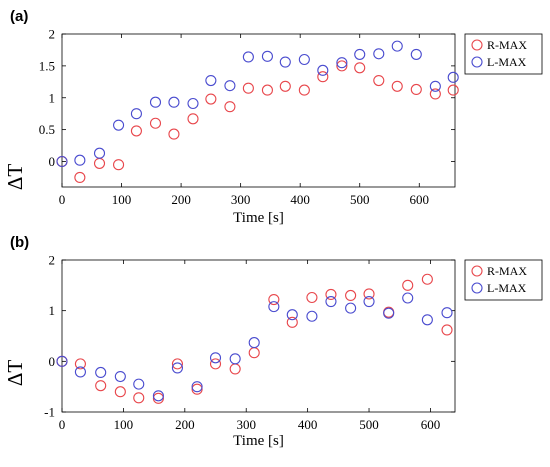 The width and height of the screenshot is (550, 467). What do you see at coordinates (52, 260) in the screenshot?
I see `y-tick-label: 2` at bounding box center [52, 260].